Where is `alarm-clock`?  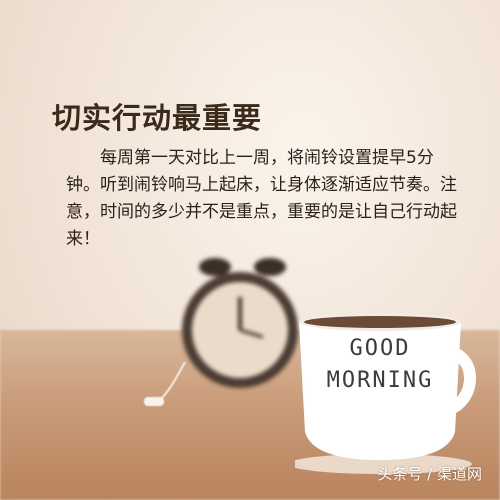 alarm-clock is located at coordinates (240, 330).